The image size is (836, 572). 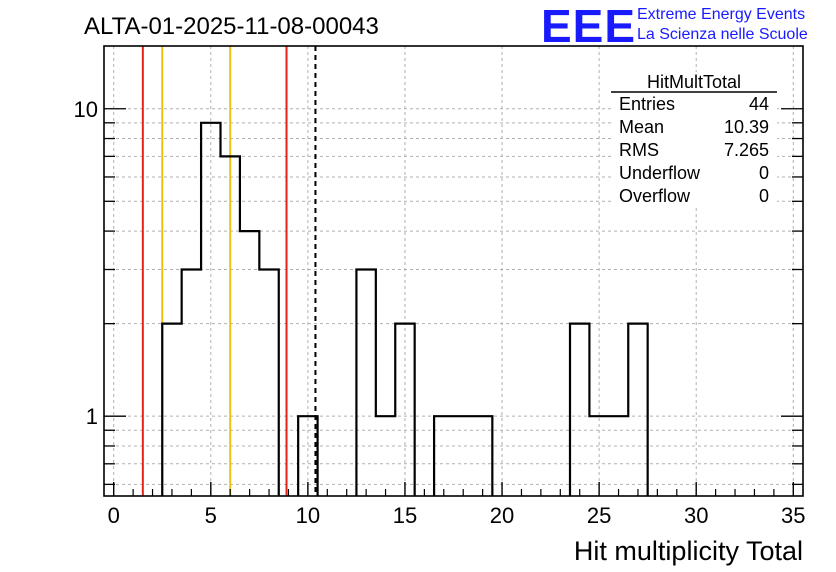 I want to click on stats-value-overflow: 0, so click(x=764, y=196).